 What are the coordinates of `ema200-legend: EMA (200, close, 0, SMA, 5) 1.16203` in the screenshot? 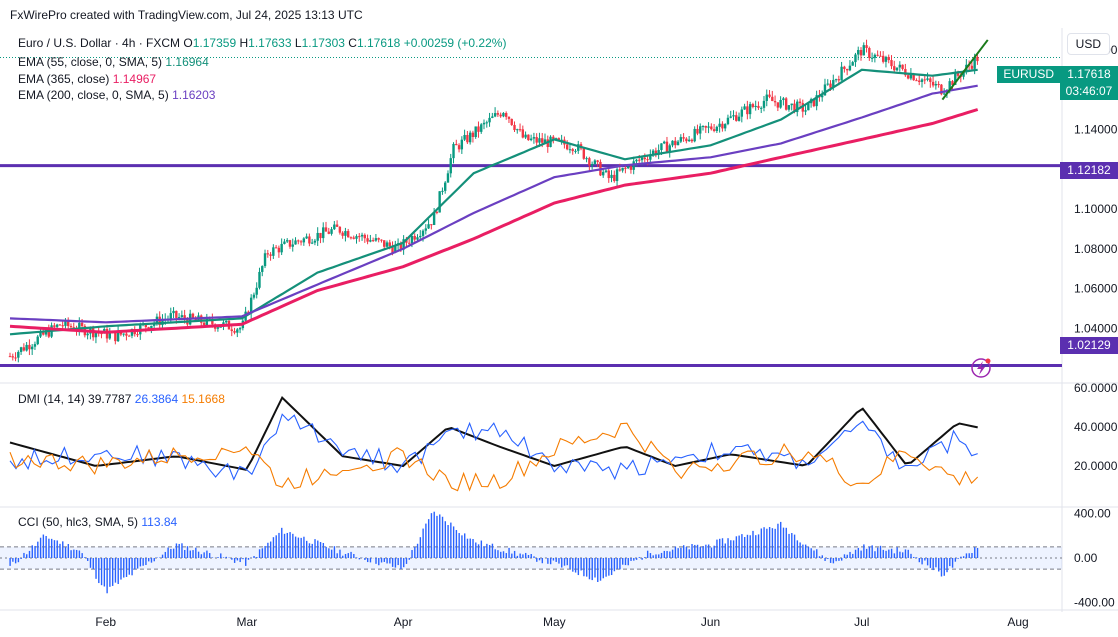 It's located at (116, 95).